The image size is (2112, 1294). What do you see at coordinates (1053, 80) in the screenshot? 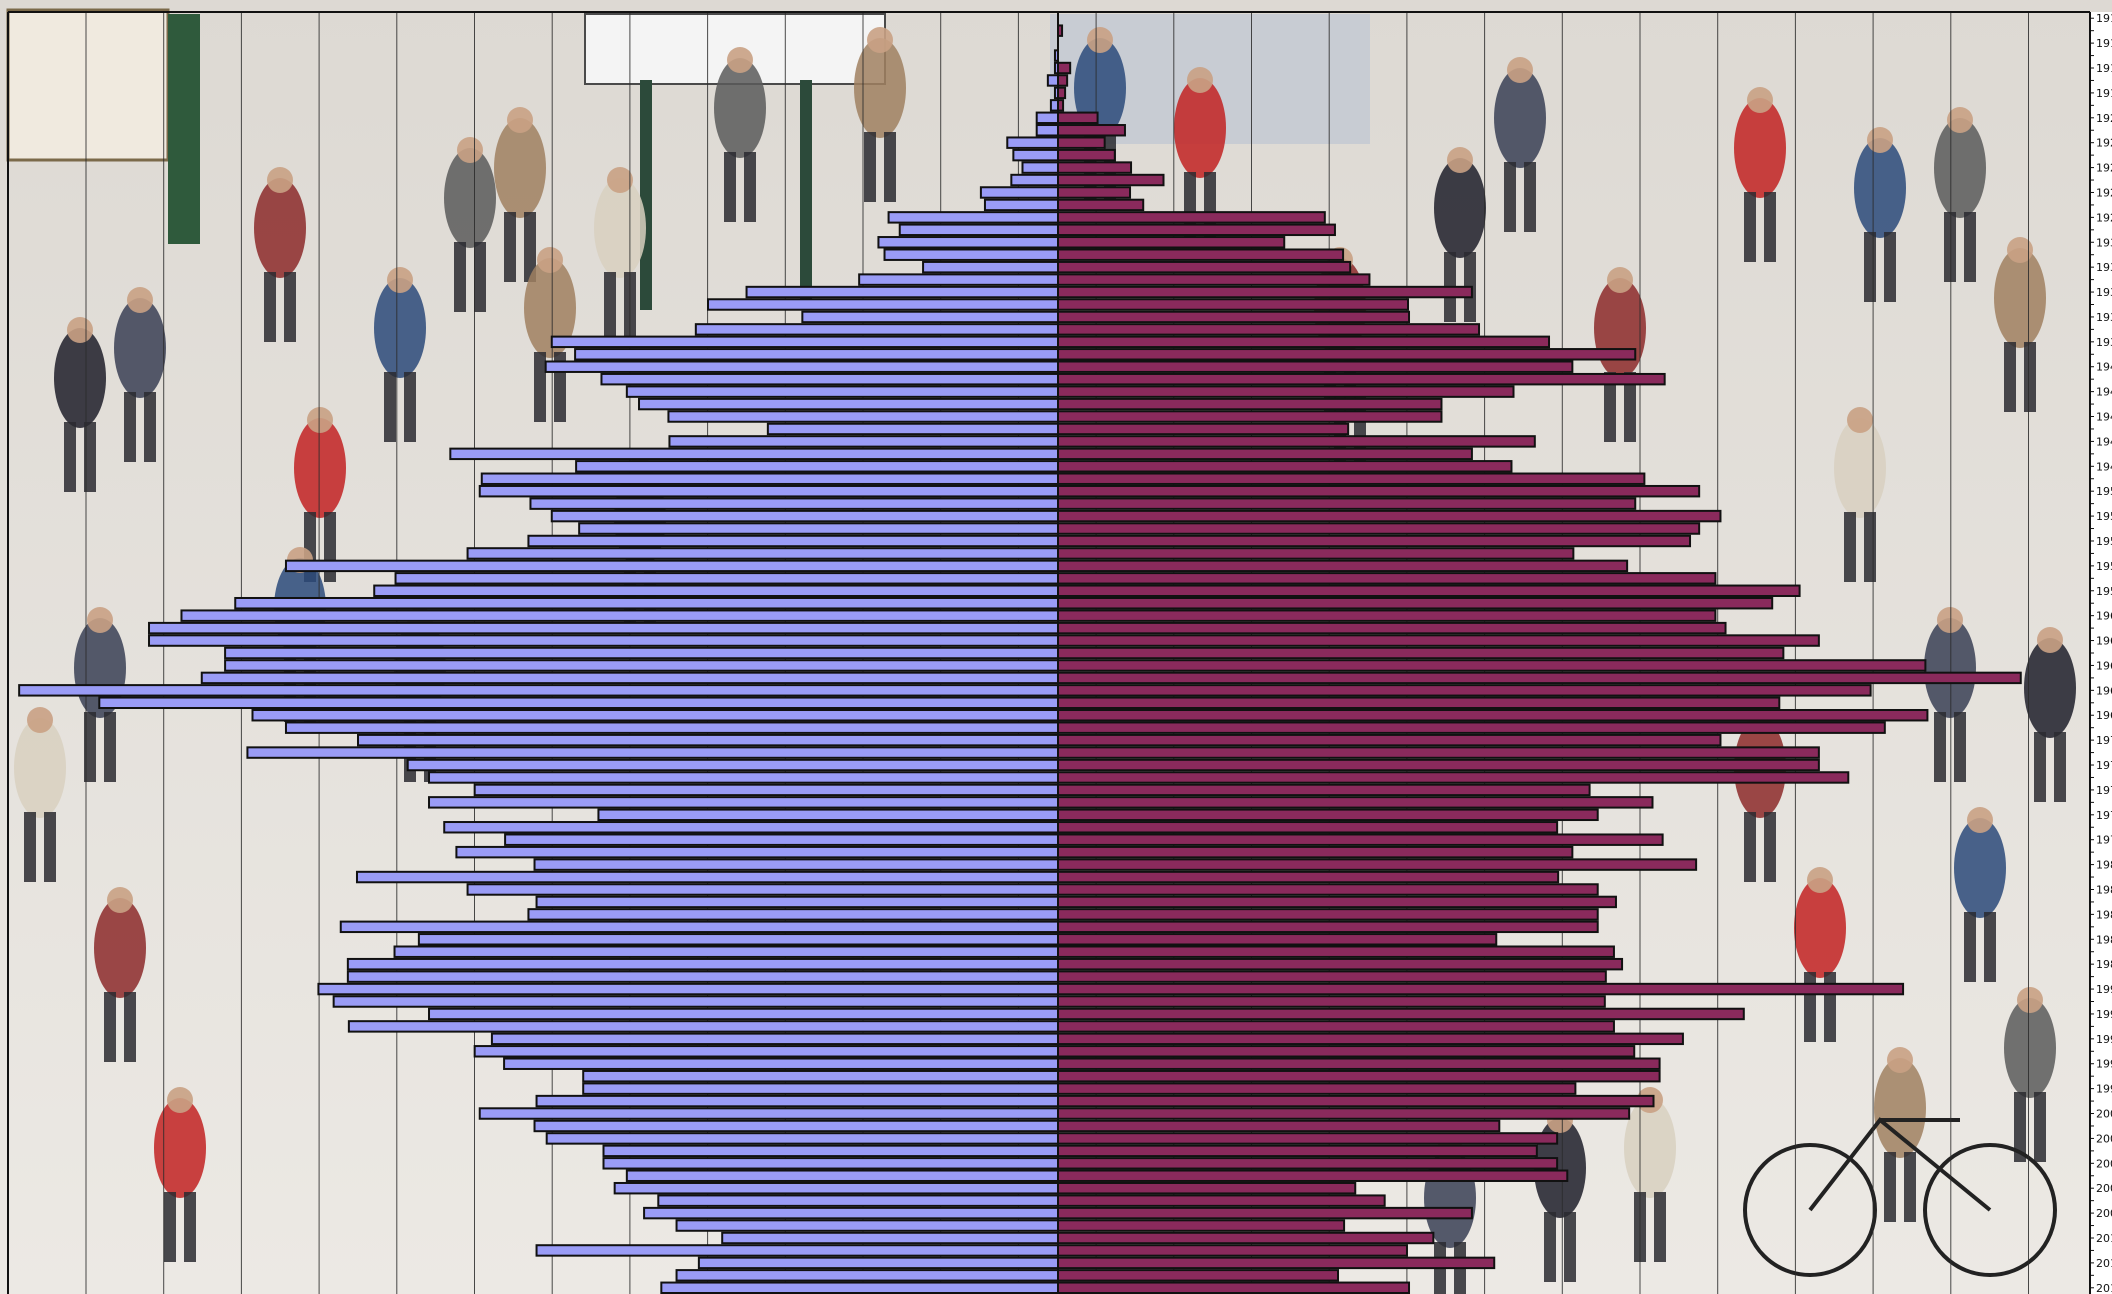
I see `bar-left-1917` at bounding box center [1053, 80].